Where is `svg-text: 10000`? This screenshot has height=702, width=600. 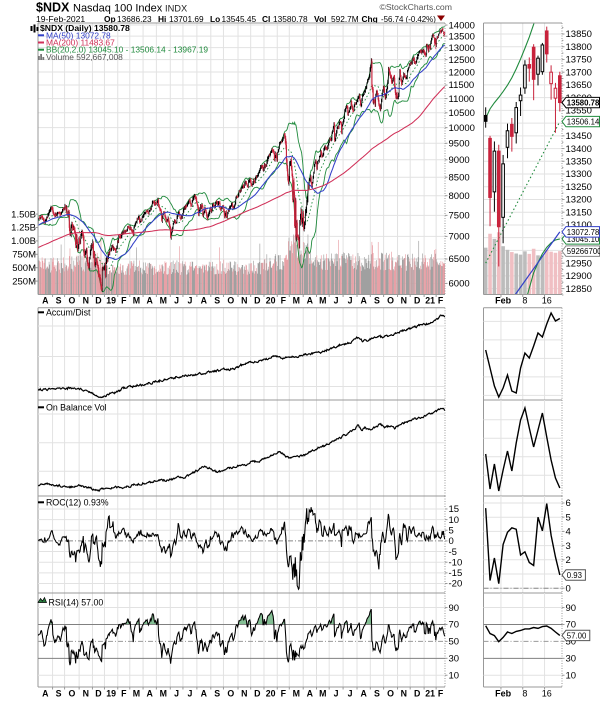 svg-text: 10000 is located at coordinates (462, 128).